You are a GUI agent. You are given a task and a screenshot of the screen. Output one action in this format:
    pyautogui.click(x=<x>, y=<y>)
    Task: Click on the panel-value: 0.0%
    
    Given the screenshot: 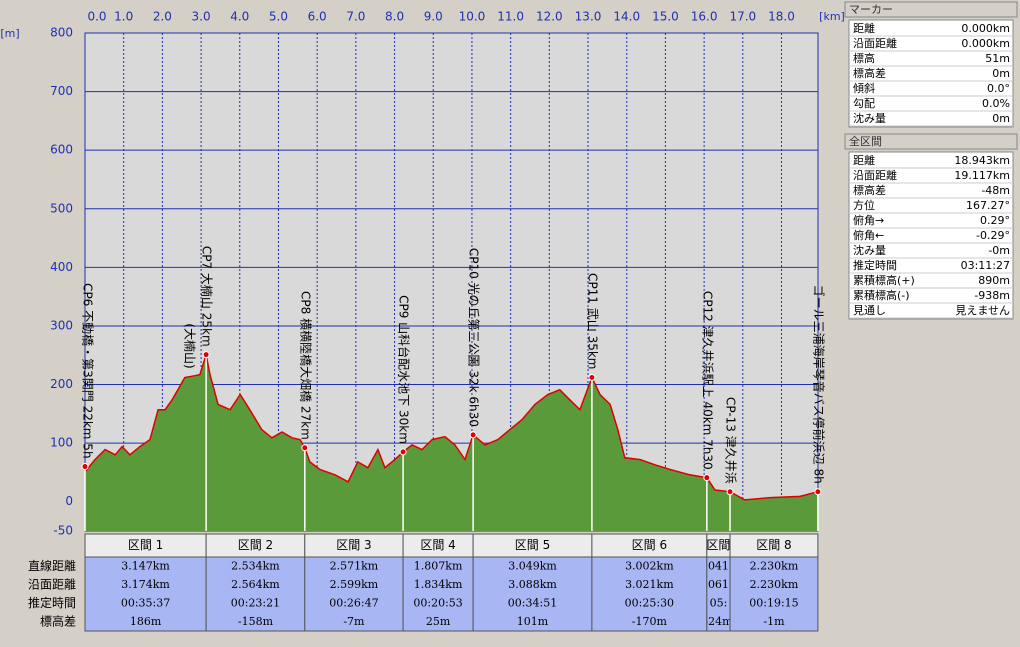 What is the action you would take?
    pyautogui.click(x=996, y=103)
    